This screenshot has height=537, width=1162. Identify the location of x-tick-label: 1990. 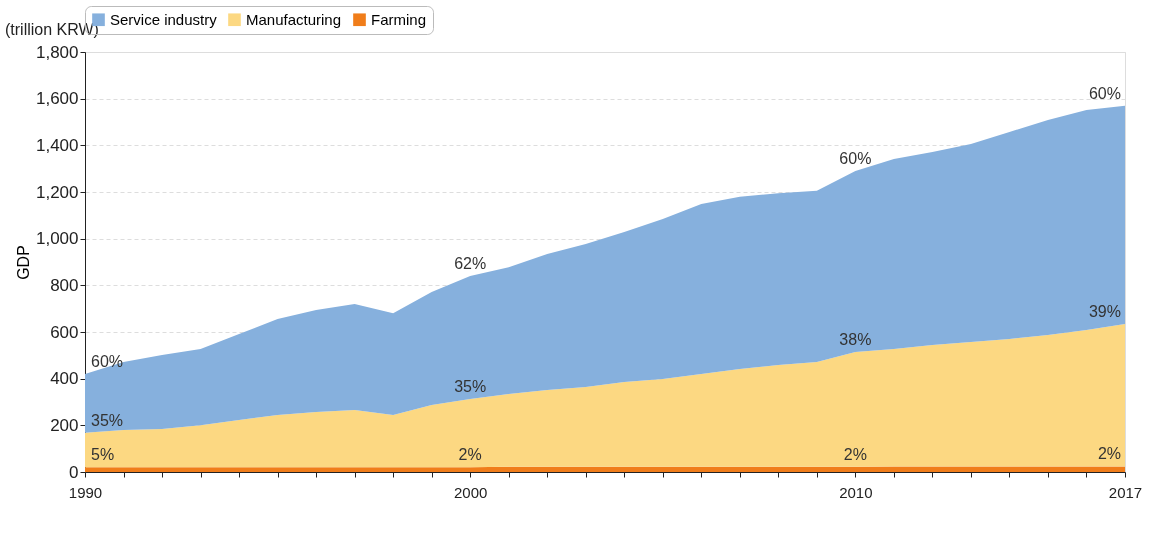
(85, 492).